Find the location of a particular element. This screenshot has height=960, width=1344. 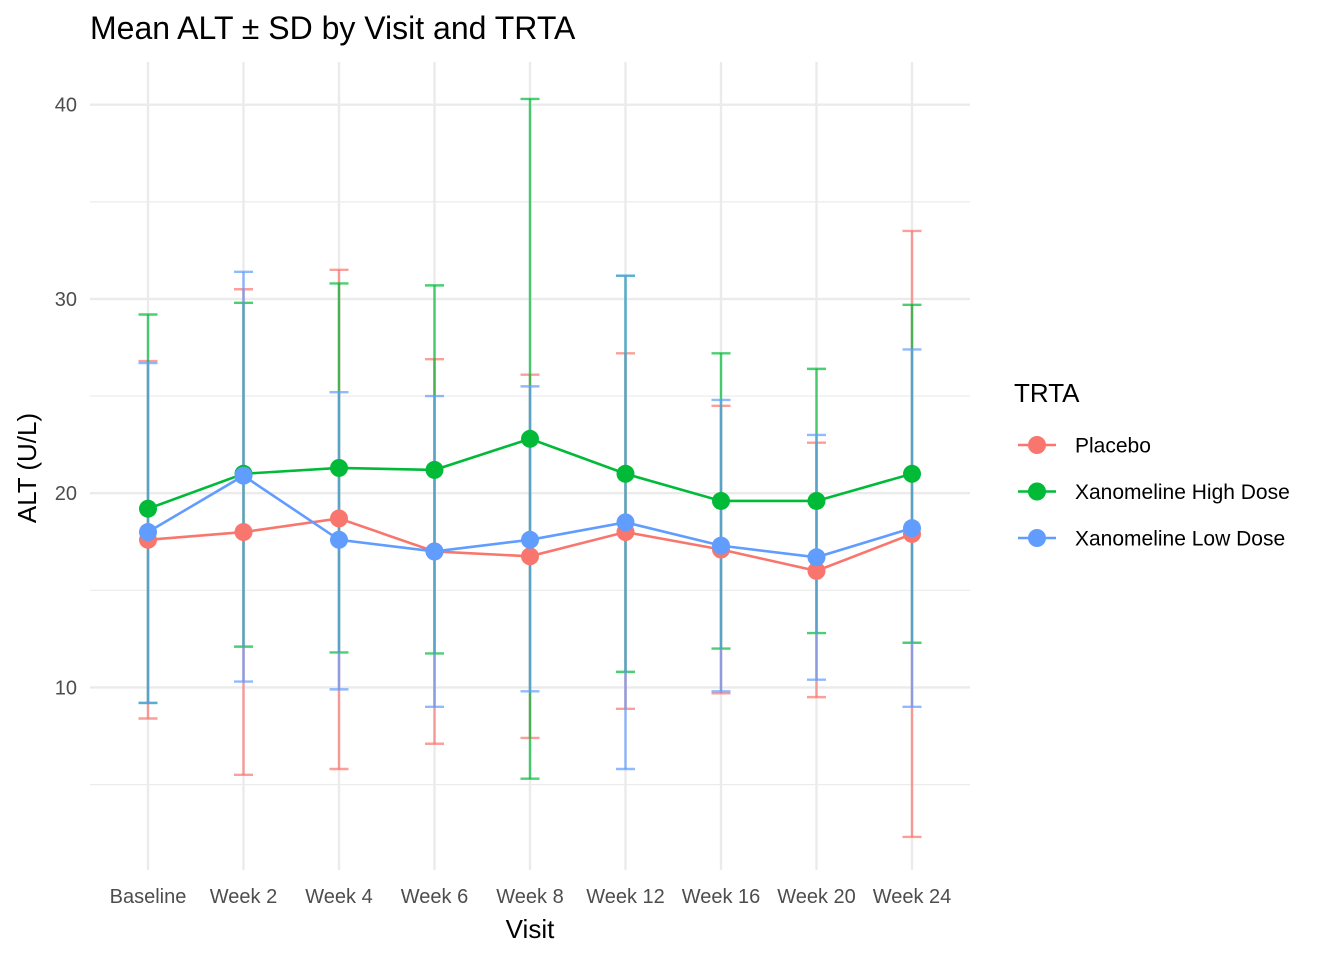

x-tick-label: Week 8 is located at coordinates (529, 897).